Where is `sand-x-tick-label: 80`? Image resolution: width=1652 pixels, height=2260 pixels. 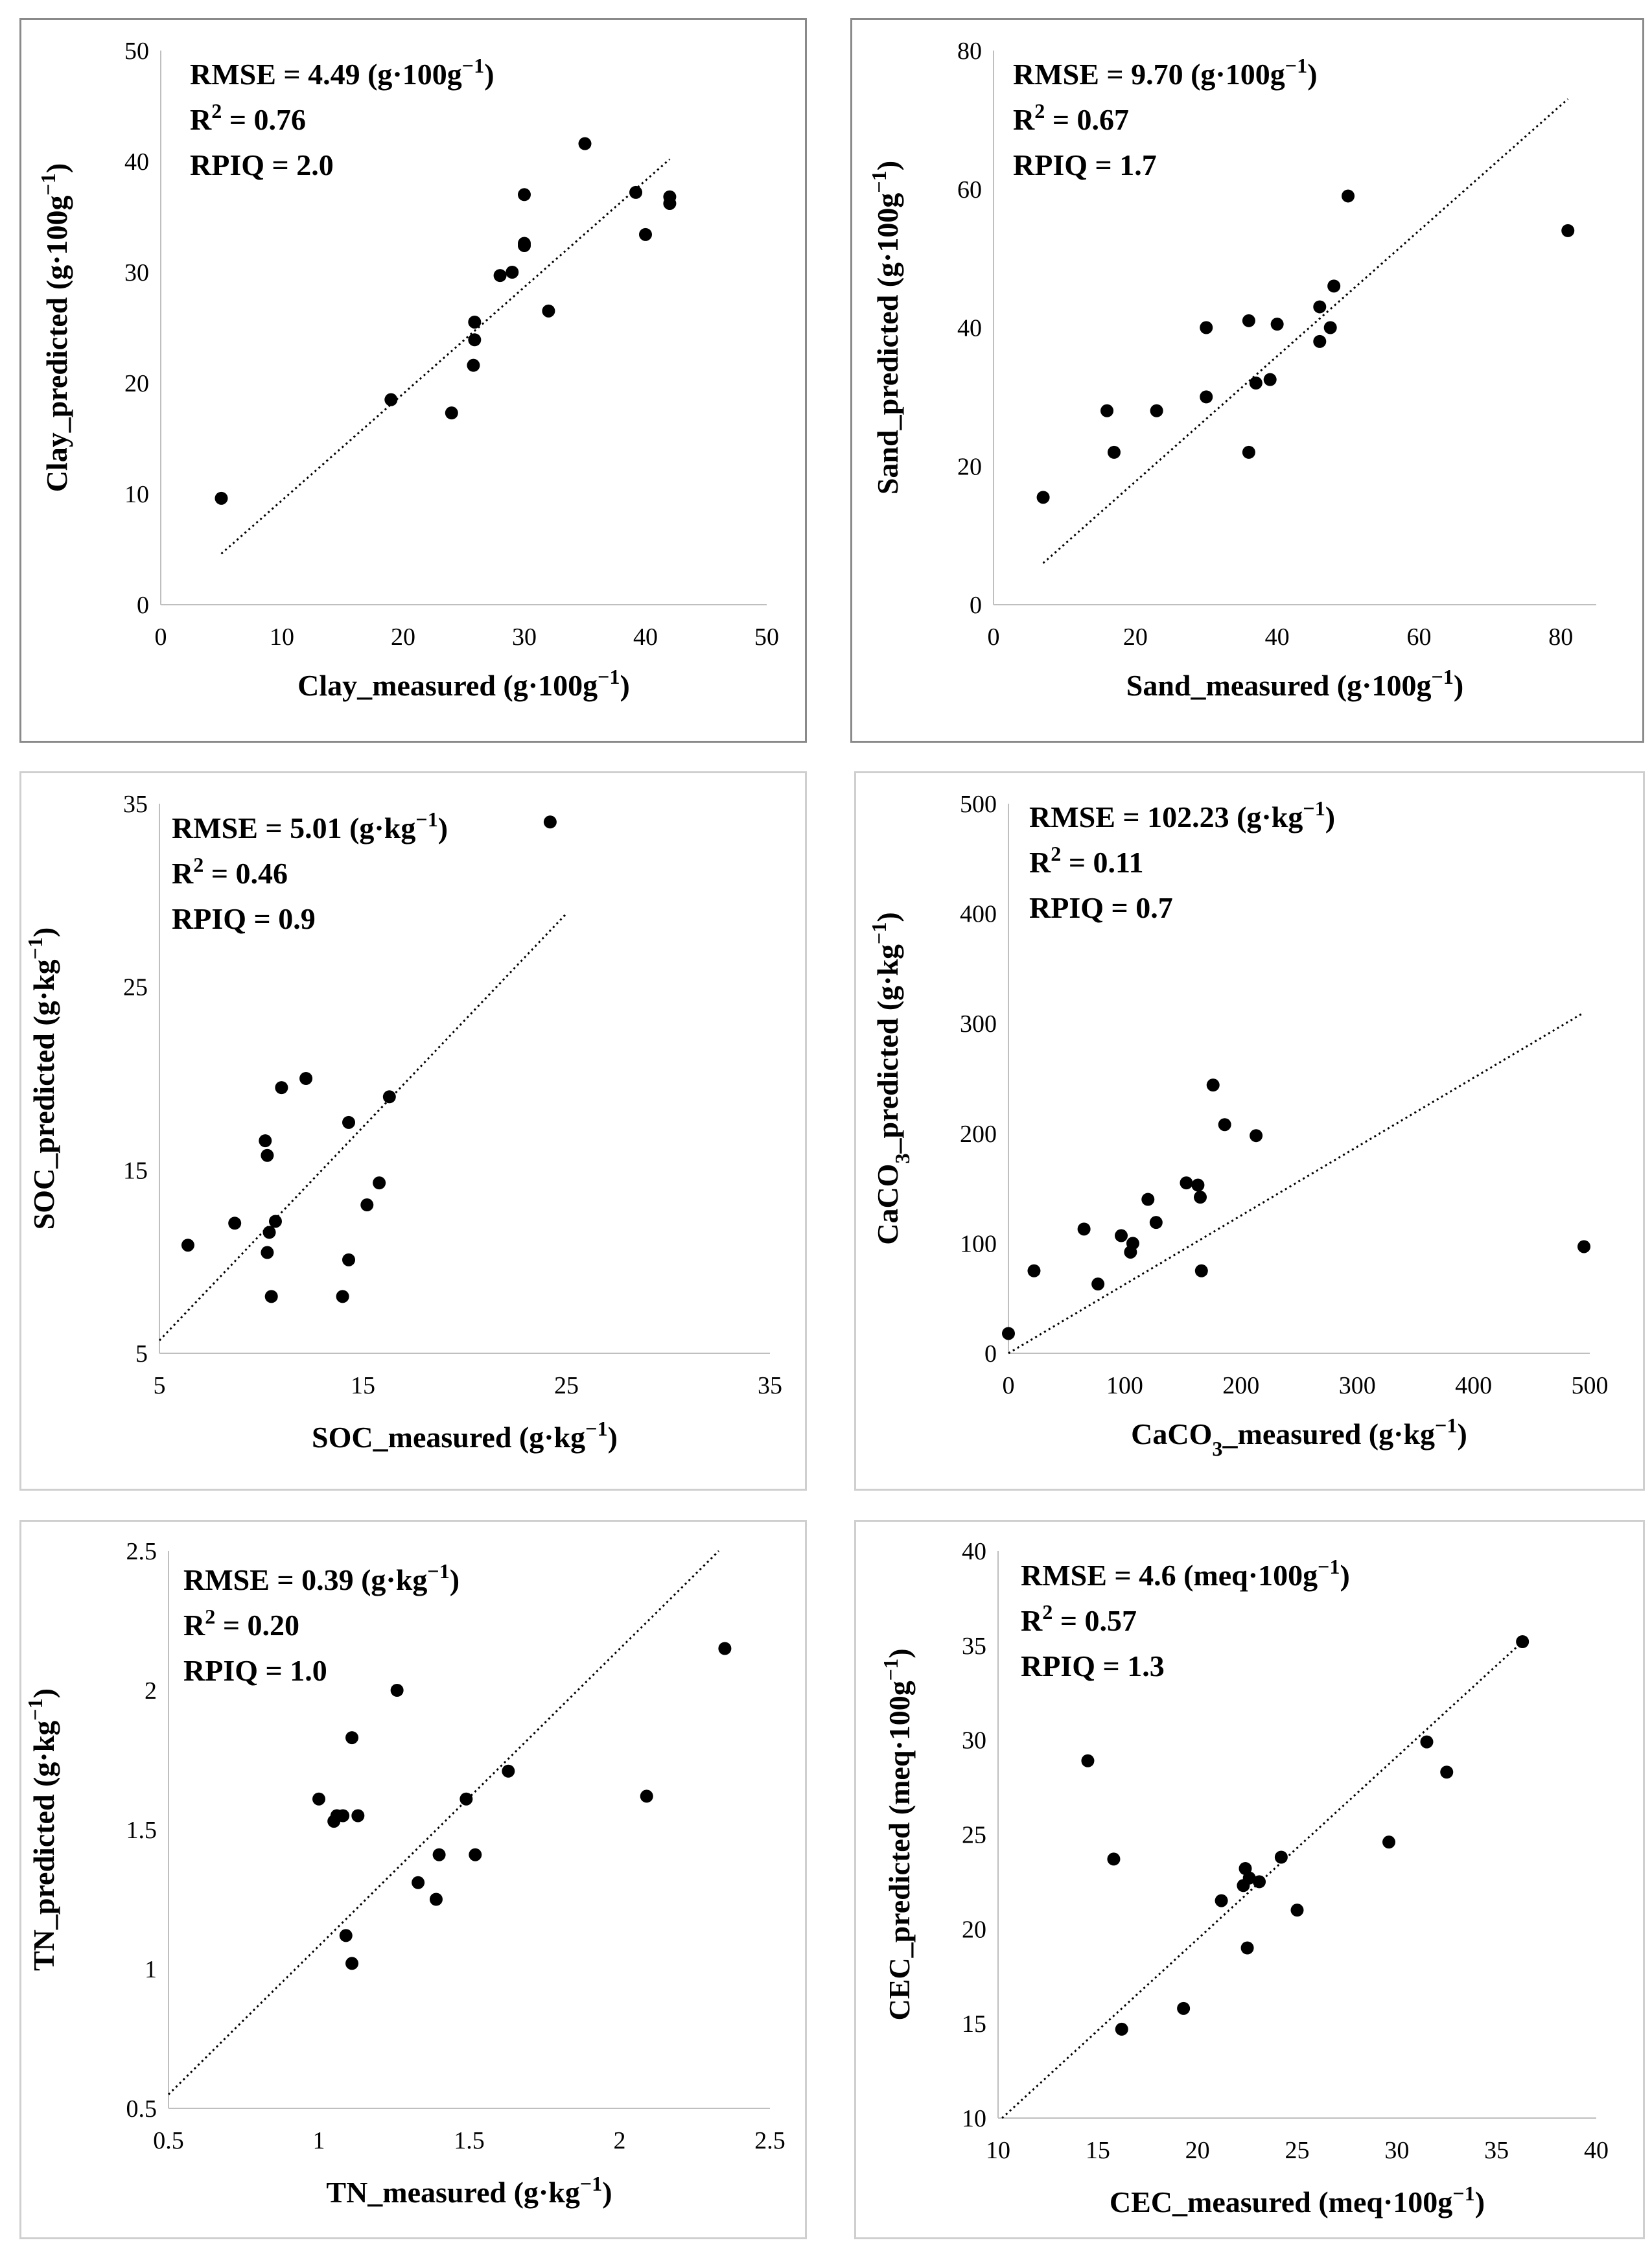 sand-x-tick-label: 80 is located at coordinates (1560, 637).